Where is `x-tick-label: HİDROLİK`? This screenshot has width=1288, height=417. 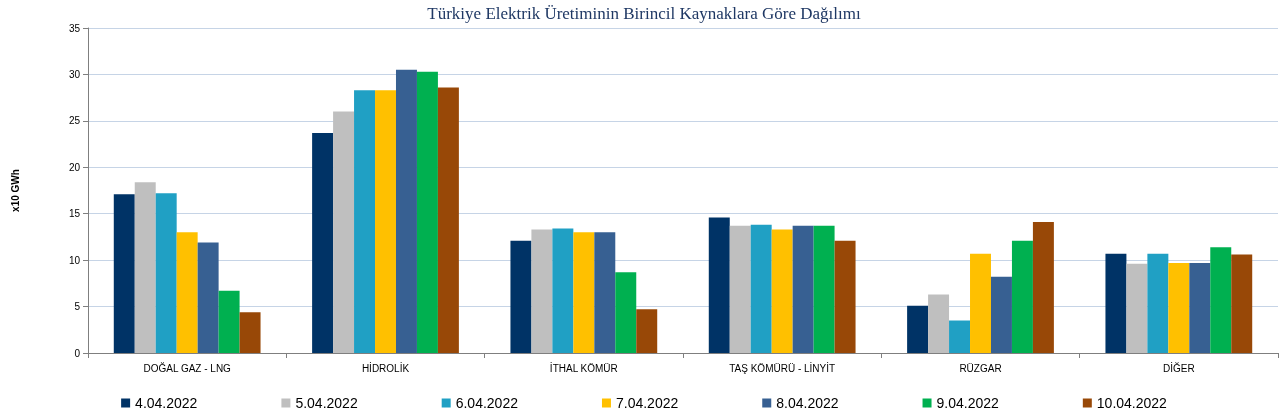
x-tick-label: HİDROLİK is located at coordinates (385, 367).